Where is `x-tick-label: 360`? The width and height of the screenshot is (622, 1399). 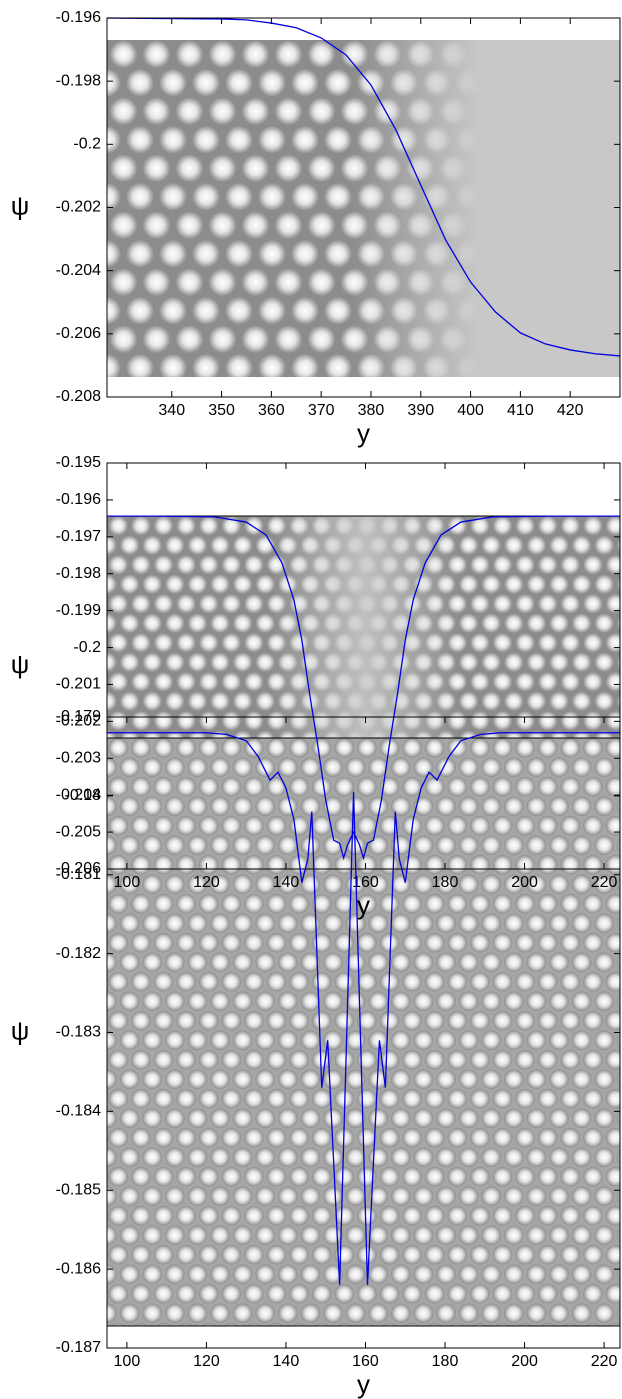 x-tick-label: 360 is located at coordinates (271, 410).